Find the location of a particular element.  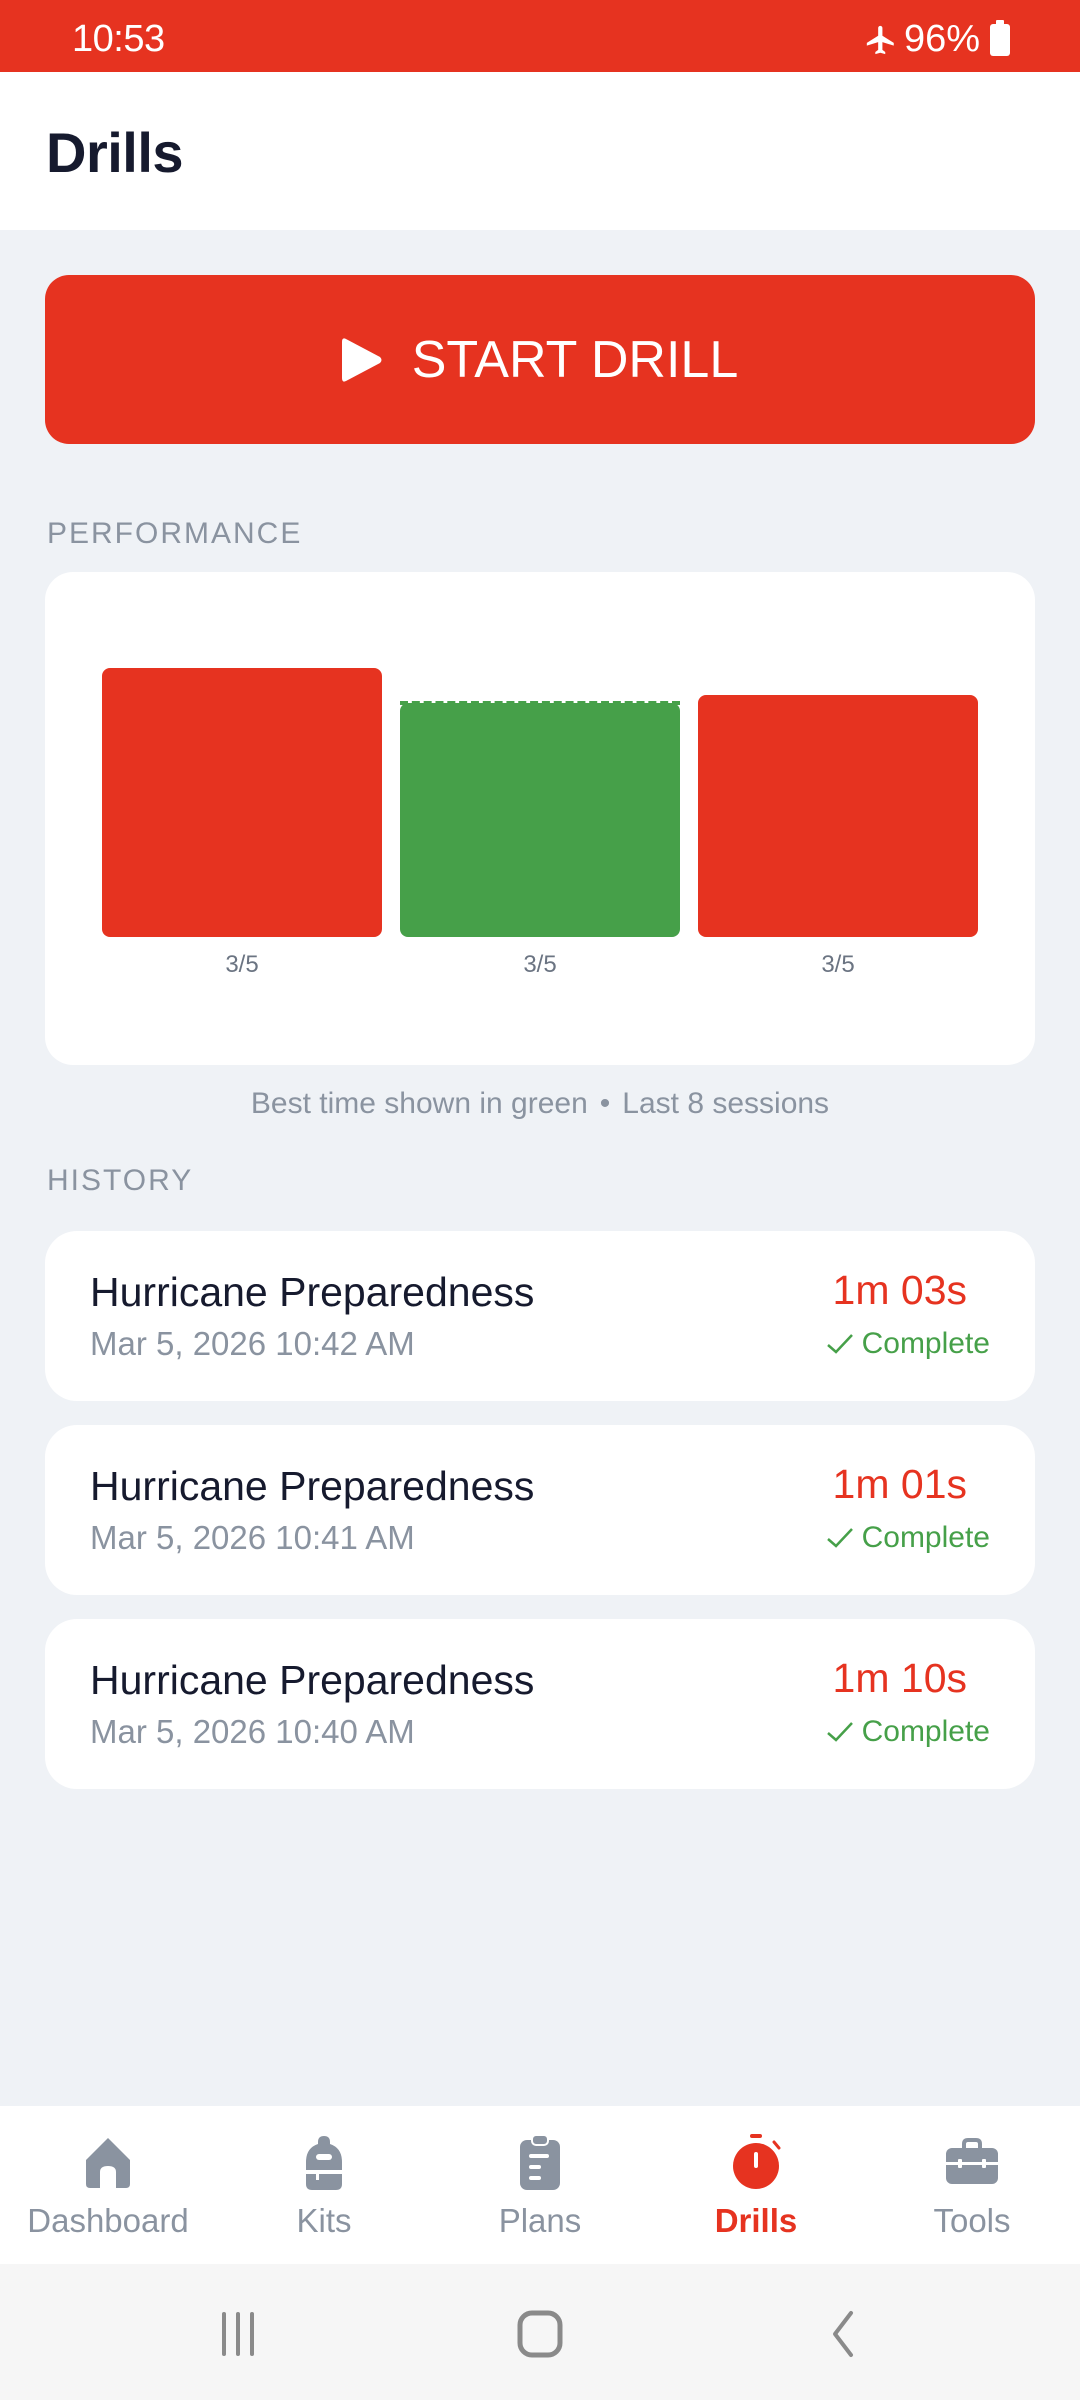

back-button is located at coordinates (842, 2334).